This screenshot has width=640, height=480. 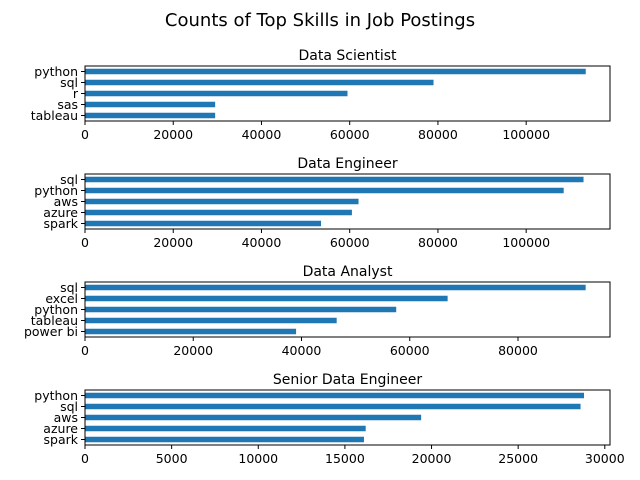 I want to click on subplot-title: Data Engineer, so click(x=347, y=164).